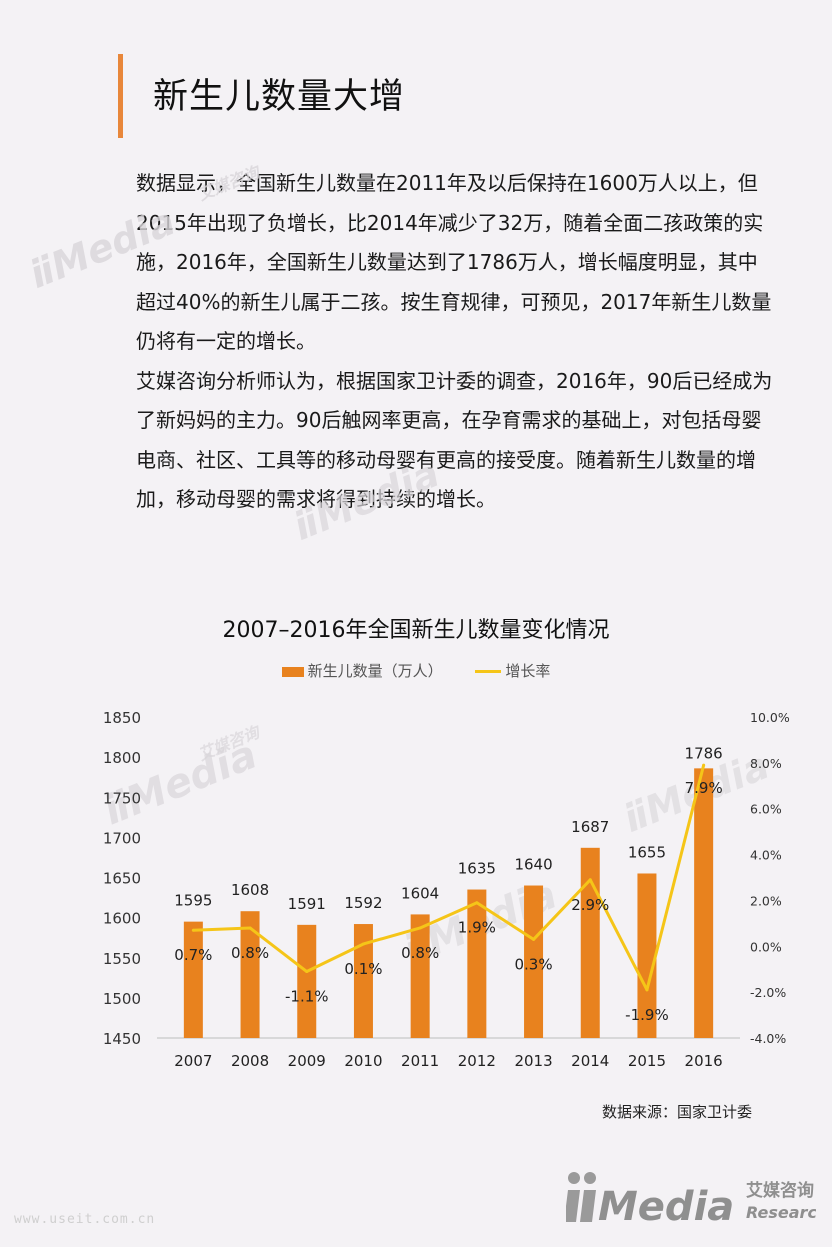 Image resolution: width=832 pixels, height=1247 pixels. What do you see at coordinates (122, 798) in the screenshot?
I see `y-left-tick-label: 1750` at bounding box center [122, 798].